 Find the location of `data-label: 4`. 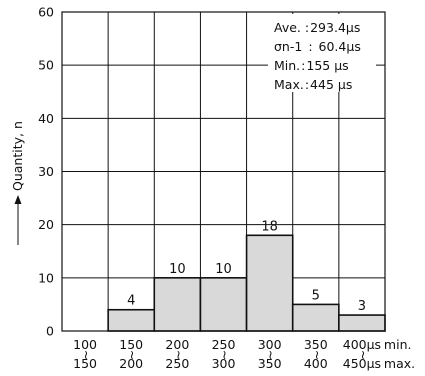

data-label: 4 is located at coordinates (131, 301).